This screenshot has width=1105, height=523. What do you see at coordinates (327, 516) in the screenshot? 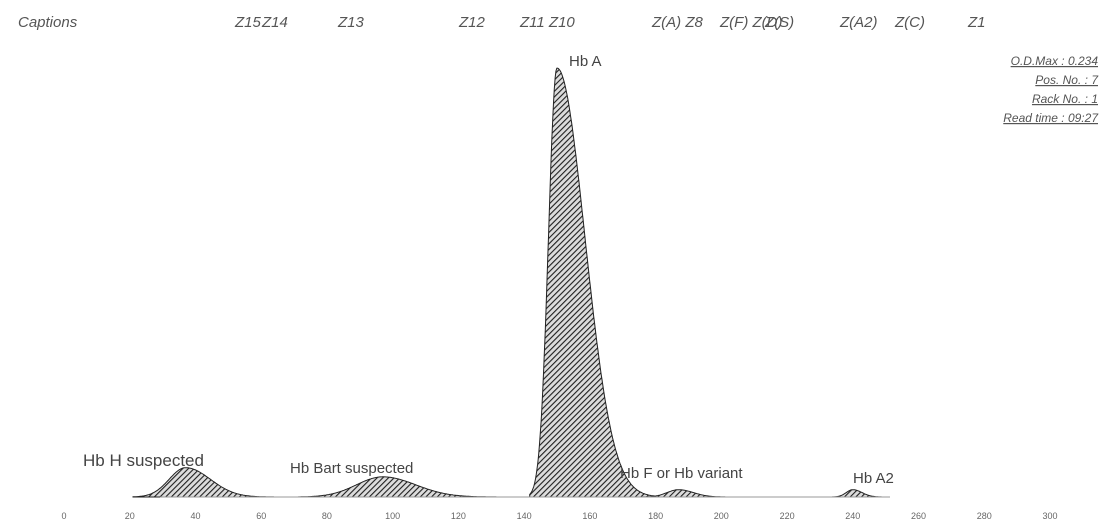
I see `x-tick-label: 80` at bounding box center [327, 516].